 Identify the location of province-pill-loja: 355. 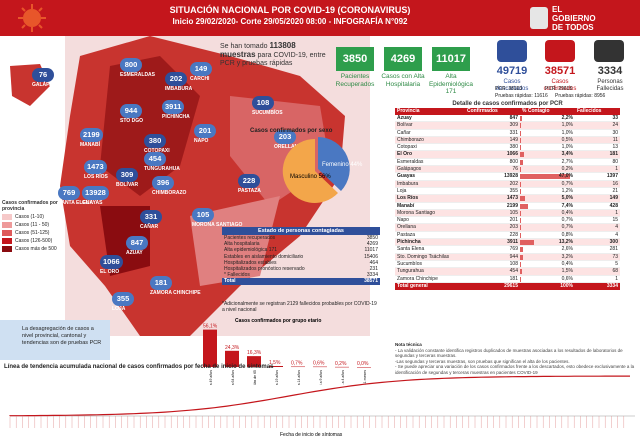
(123, 299).